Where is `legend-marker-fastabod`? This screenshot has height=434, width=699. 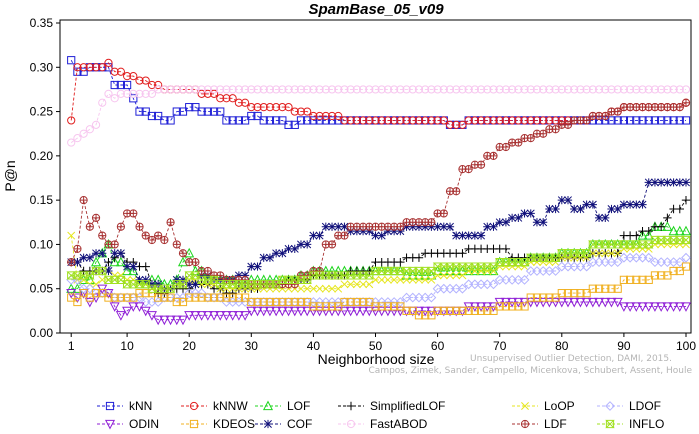
legend-marker-fastabod is located at coordinates (351, 424).